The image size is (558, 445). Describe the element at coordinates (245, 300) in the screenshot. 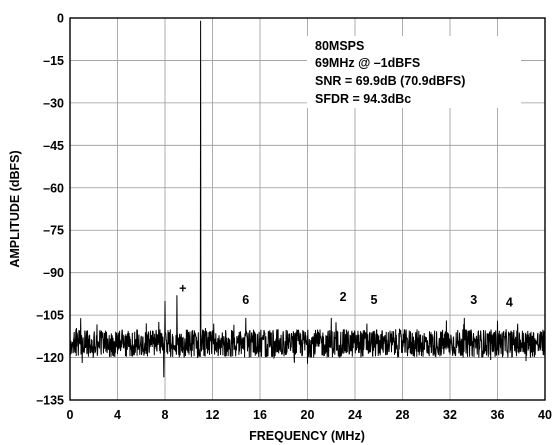

I see `harmonic-label: 6` at that location.